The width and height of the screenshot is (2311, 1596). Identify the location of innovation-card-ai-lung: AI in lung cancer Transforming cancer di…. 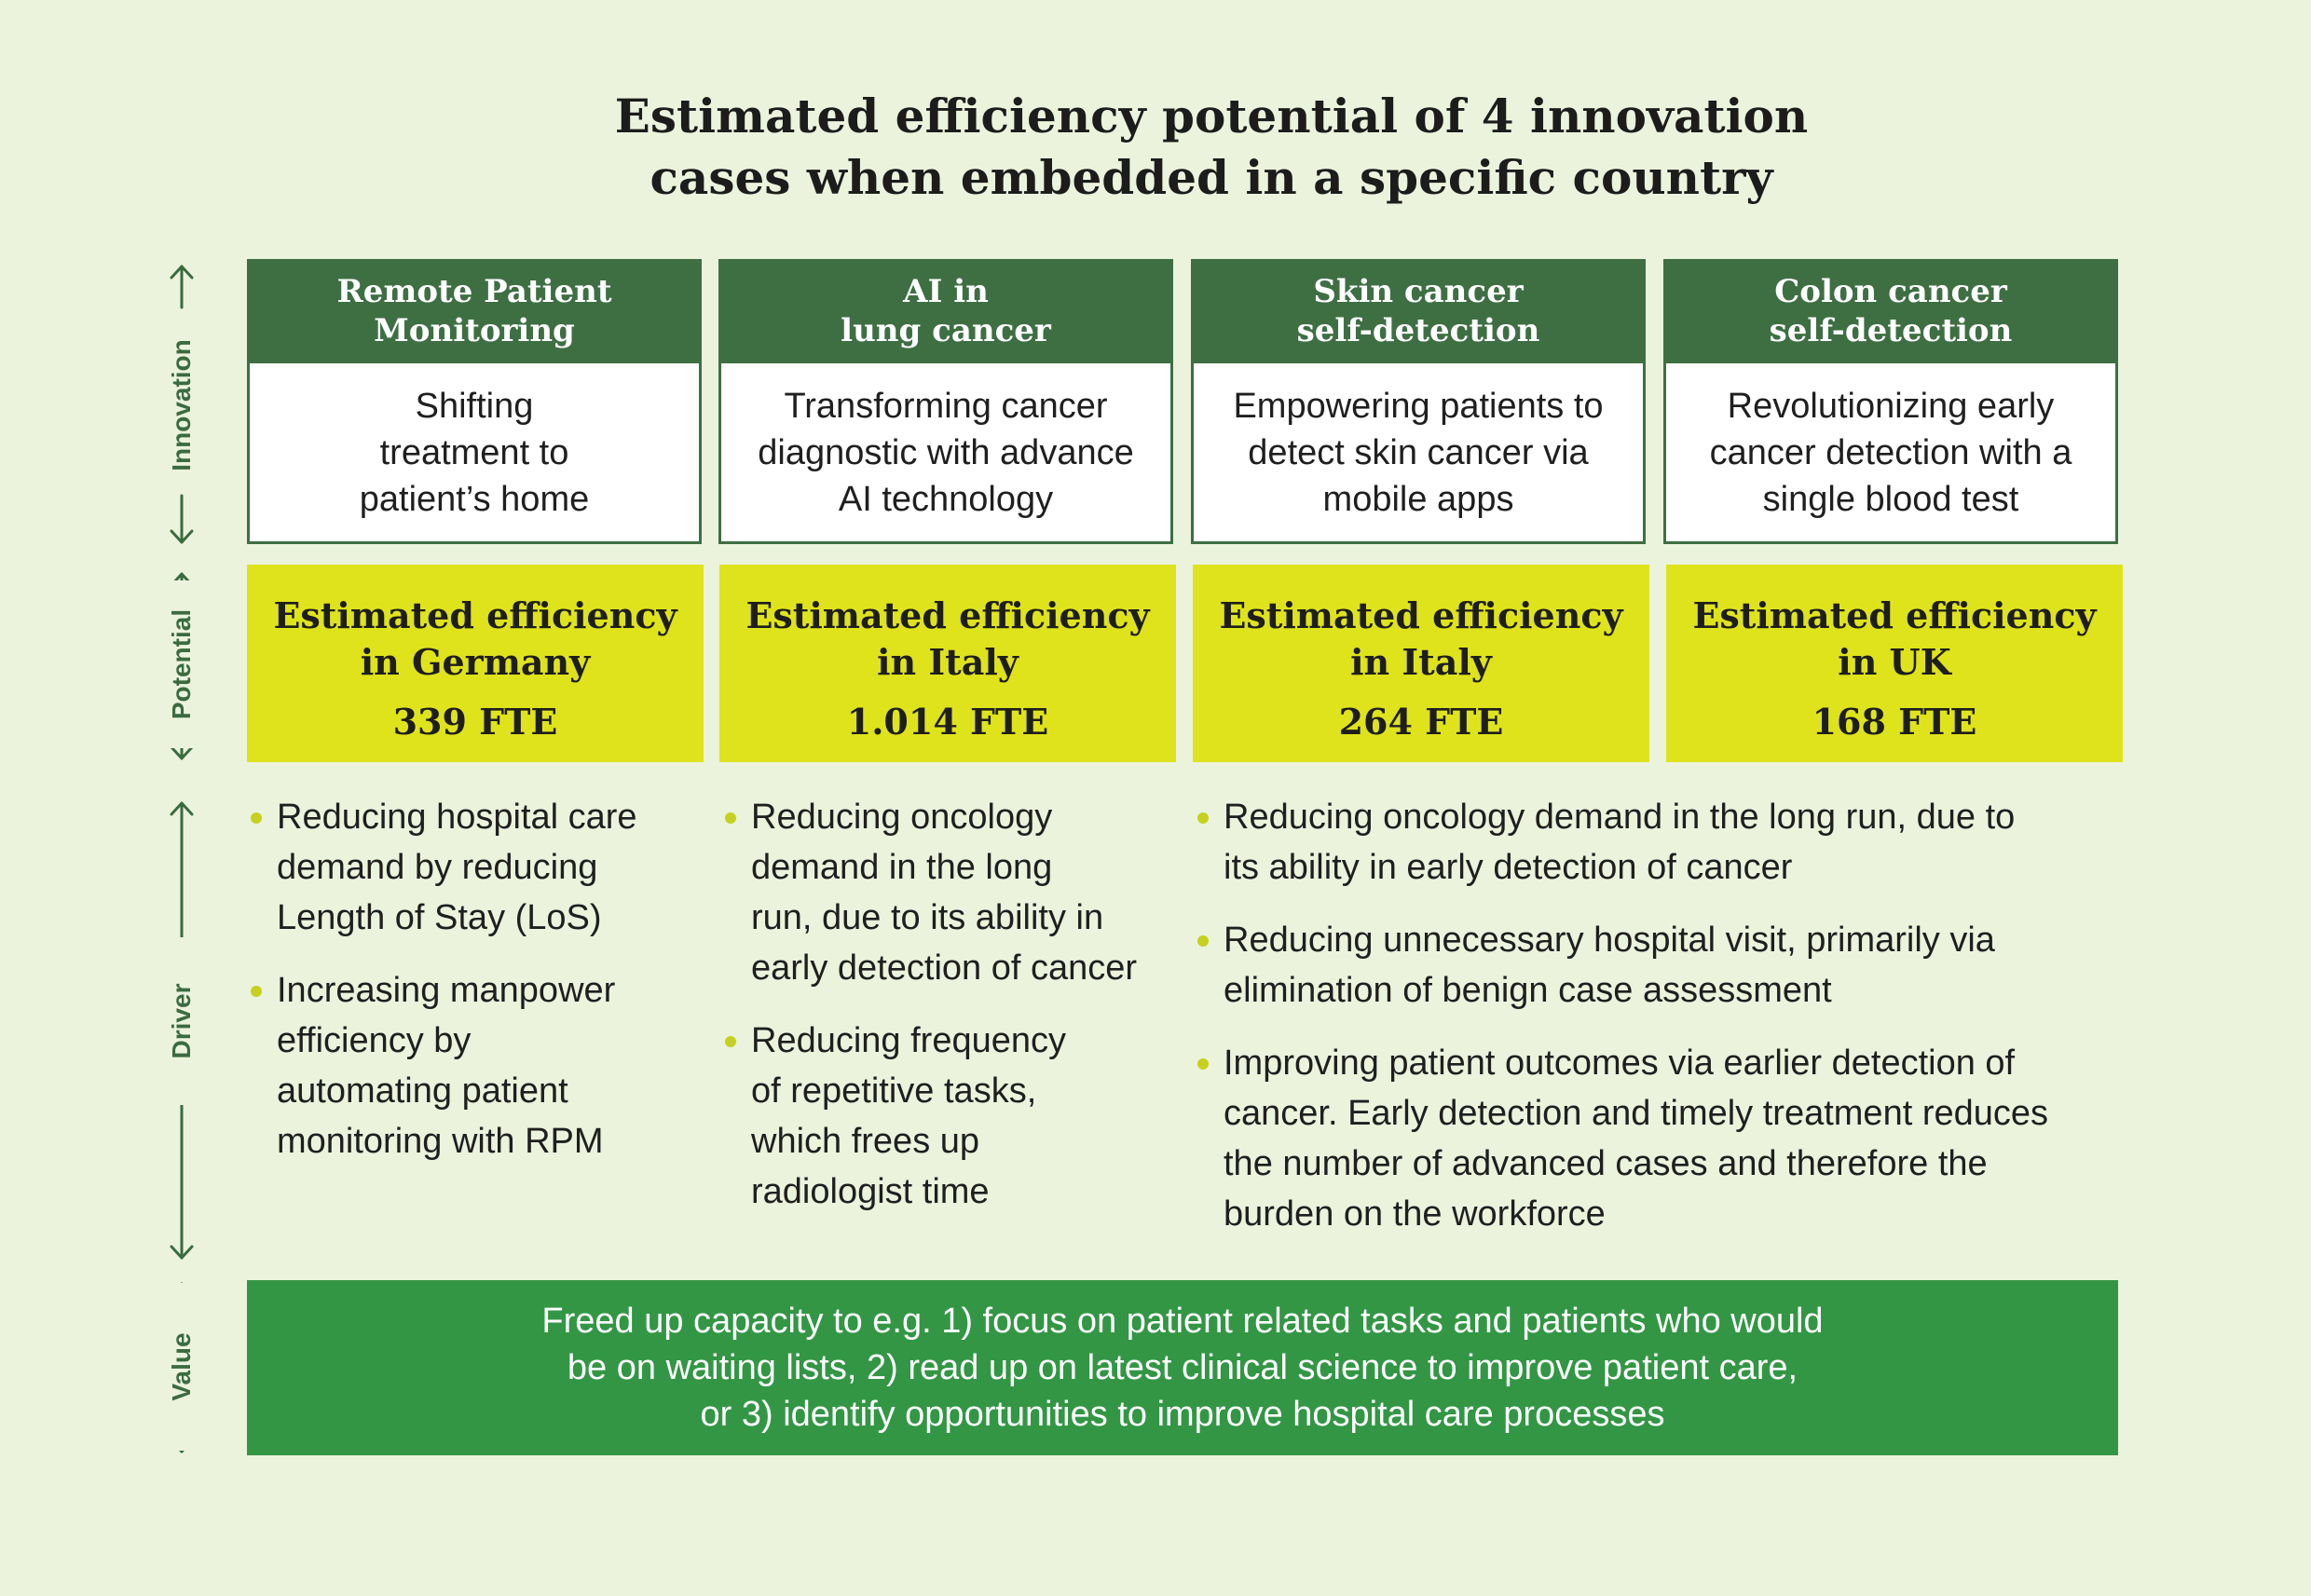
(945, 401).